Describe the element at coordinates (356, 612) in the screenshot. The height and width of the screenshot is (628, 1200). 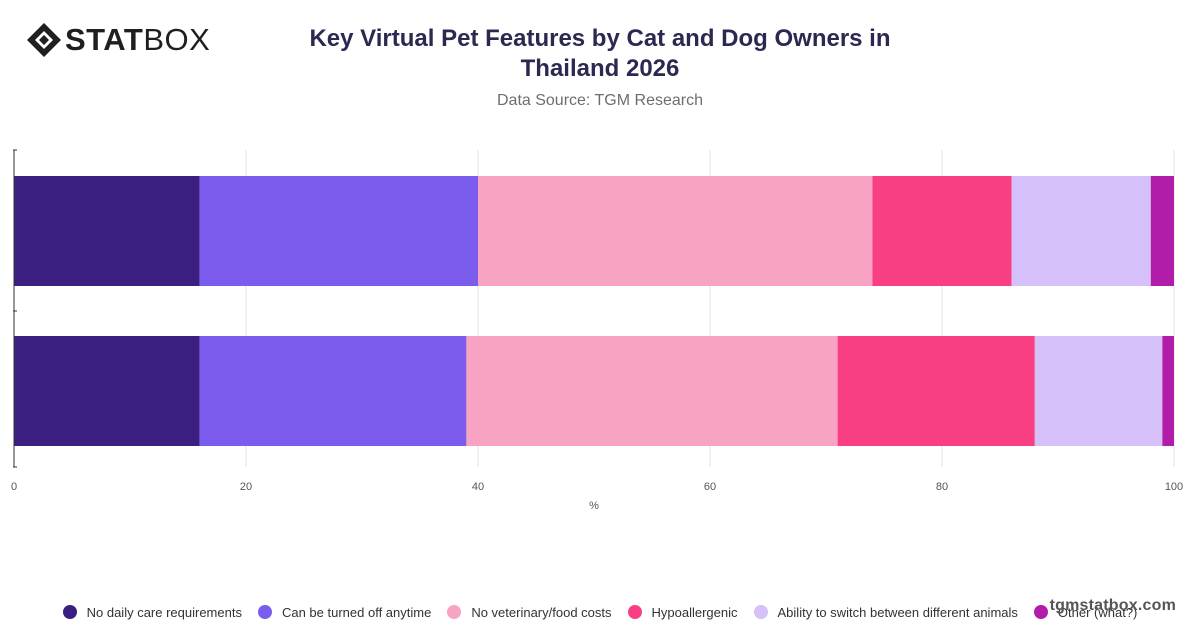
I see `legend-label: Can be turned off anytime` at that location.